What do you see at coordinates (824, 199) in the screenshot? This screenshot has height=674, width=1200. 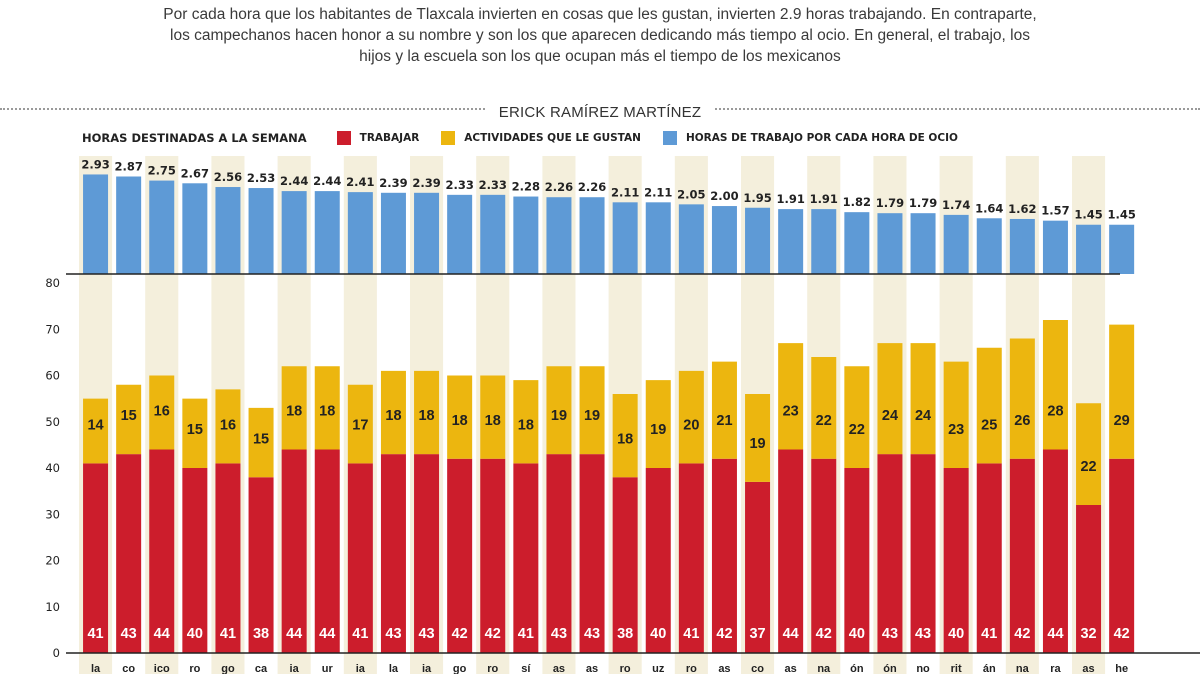 I see `ratio-value-label: 1.91` at bounding box center [824, 199].